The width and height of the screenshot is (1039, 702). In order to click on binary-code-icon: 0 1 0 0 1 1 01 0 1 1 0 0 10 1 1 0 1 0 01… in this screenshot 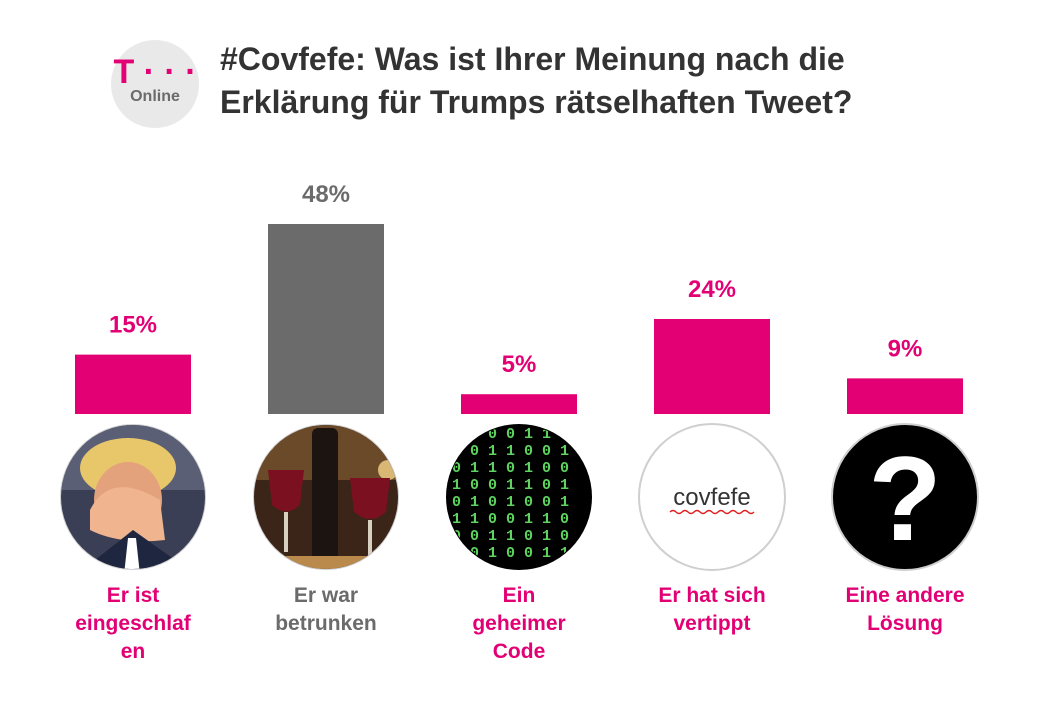, I will do `click(519, 497)`.